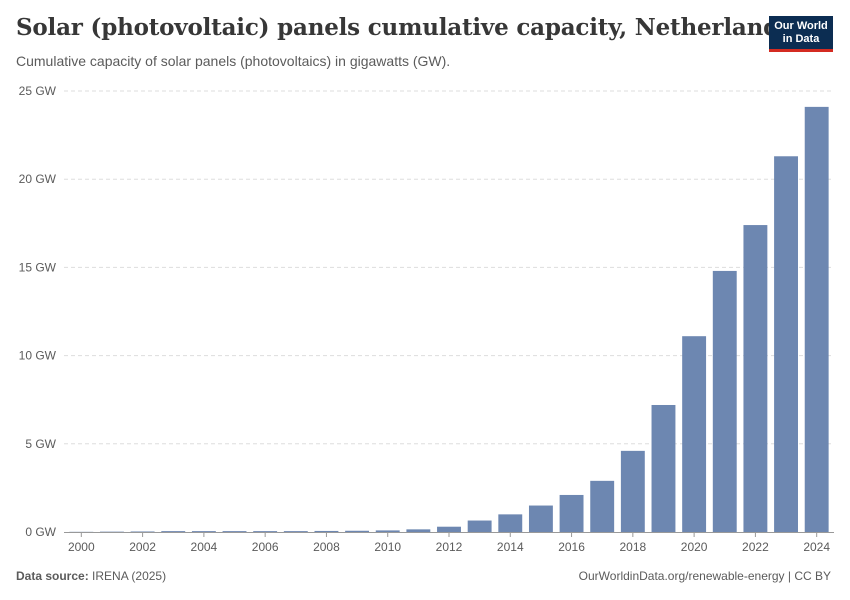  I want to click on owid-logo: Our World in Data, so click(801, 34).